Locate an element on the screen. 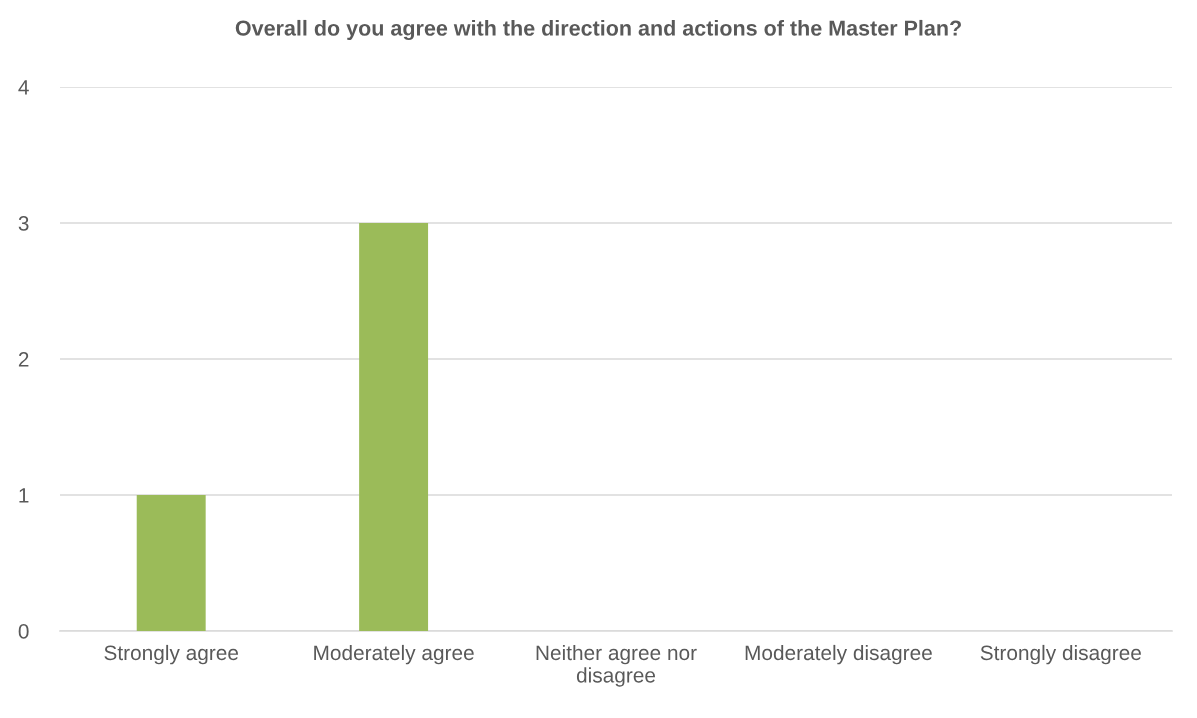 This screenshot has width=1197, height=718. x-tick-label: Moderately disagree is located at coordinates (838, 654).